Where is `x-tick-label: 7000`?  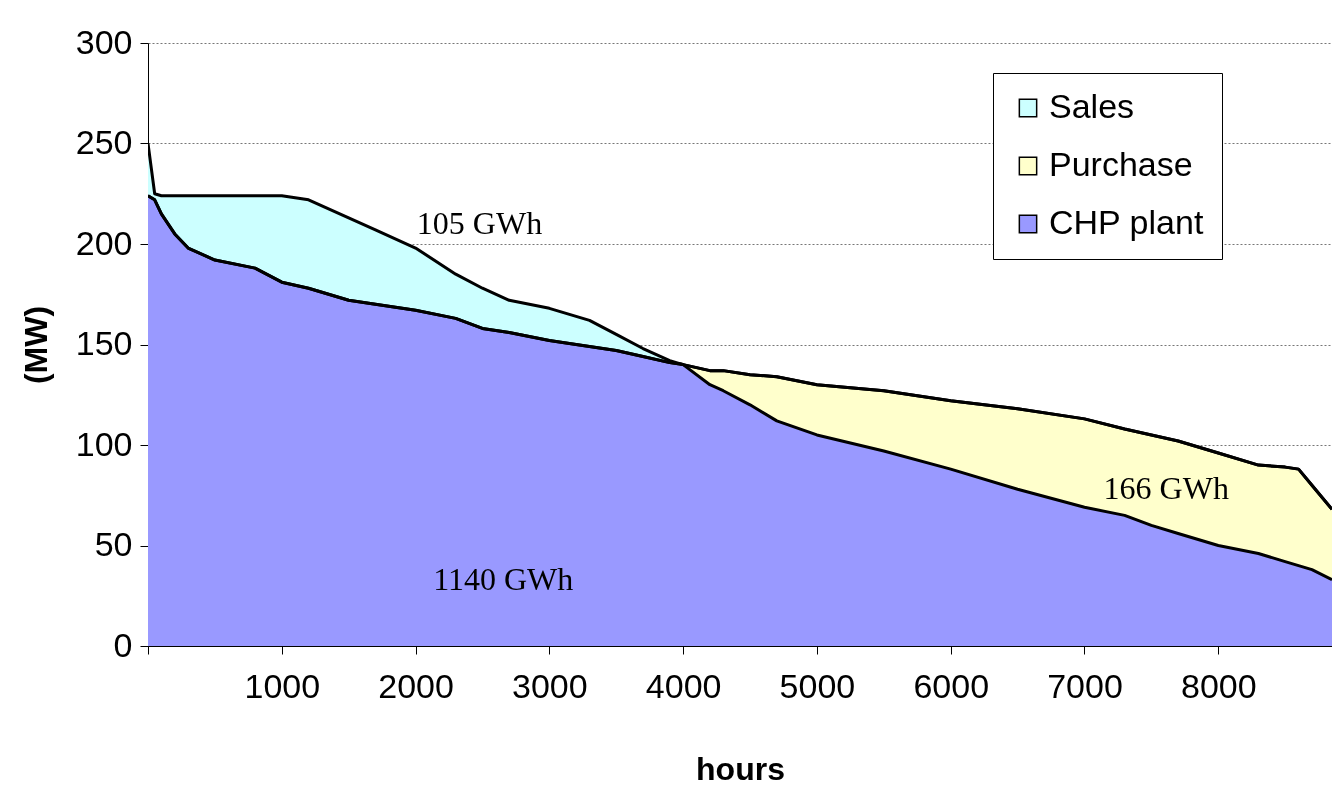
x-tick-label: 7000 is located at coordinates (1085, 685).